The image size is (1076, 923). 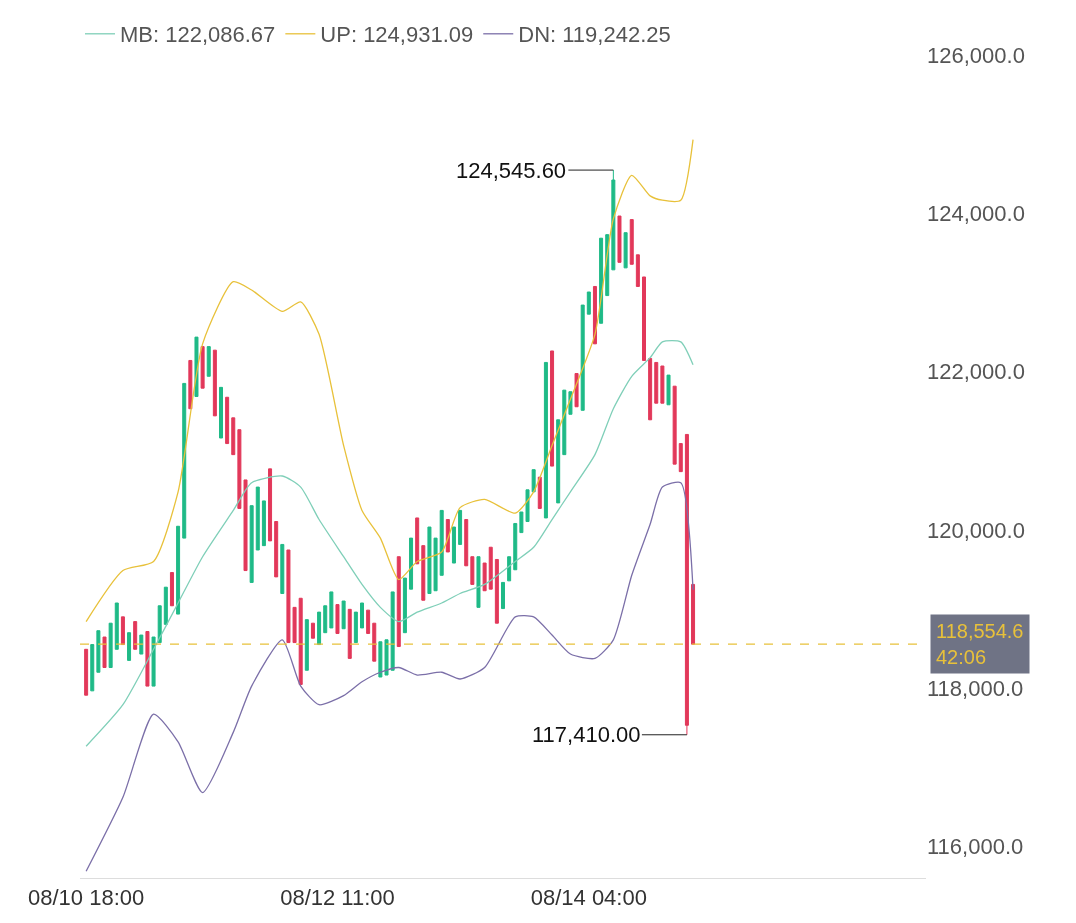 What do you see at coordinates (586, 734) in the screenshot?
I see `annotation: 117,410.00` at bounding box center [586, 734].